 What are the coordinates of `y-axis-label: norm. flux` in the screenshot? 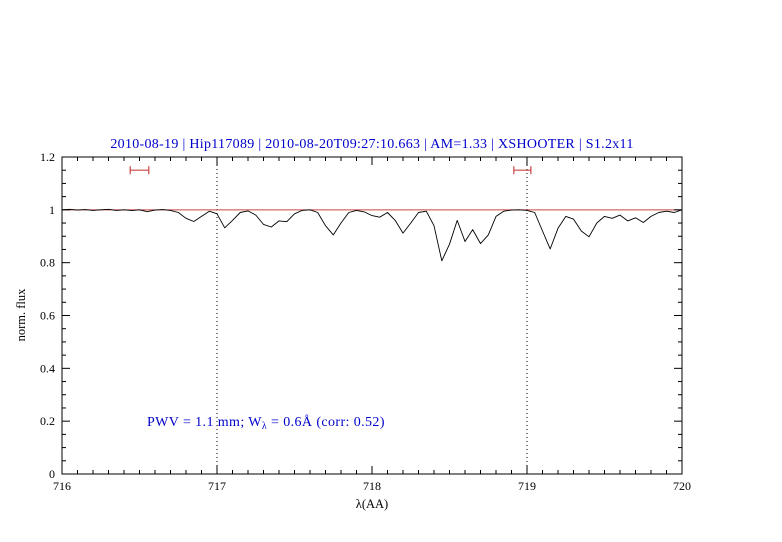 It's located at (21, 315).